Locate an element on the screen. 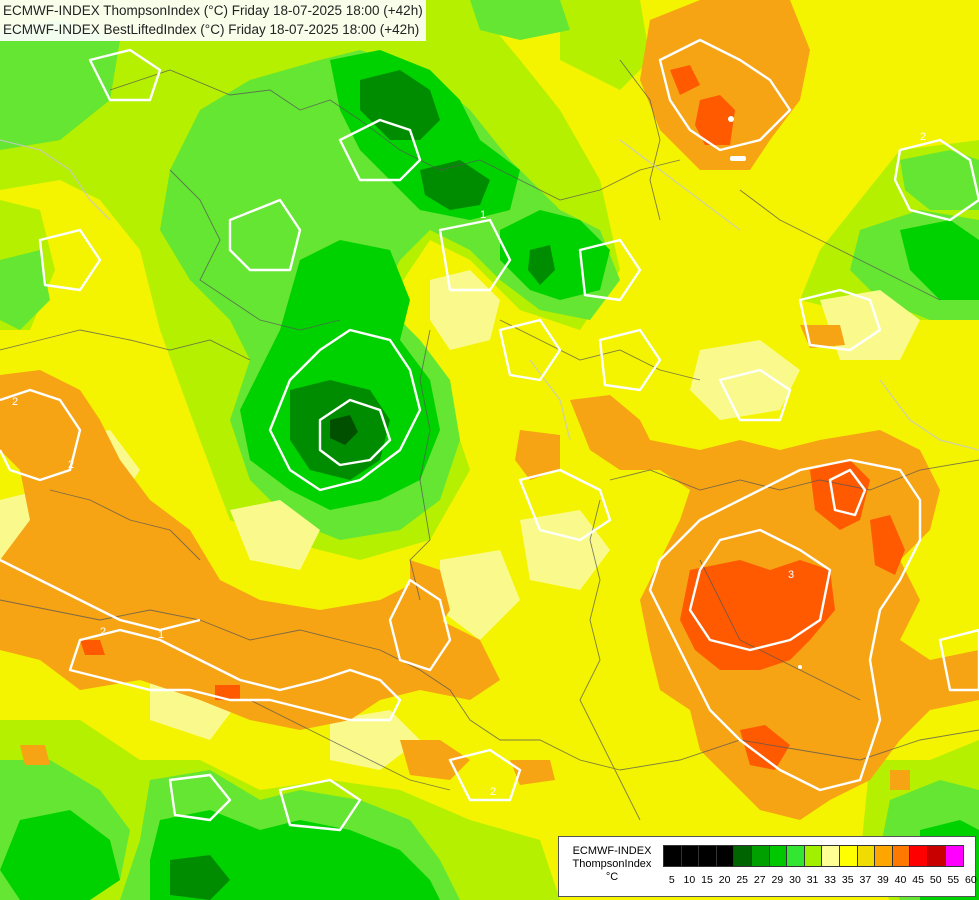  legend-tick-label: 29 is located at coordinates (777, 880).